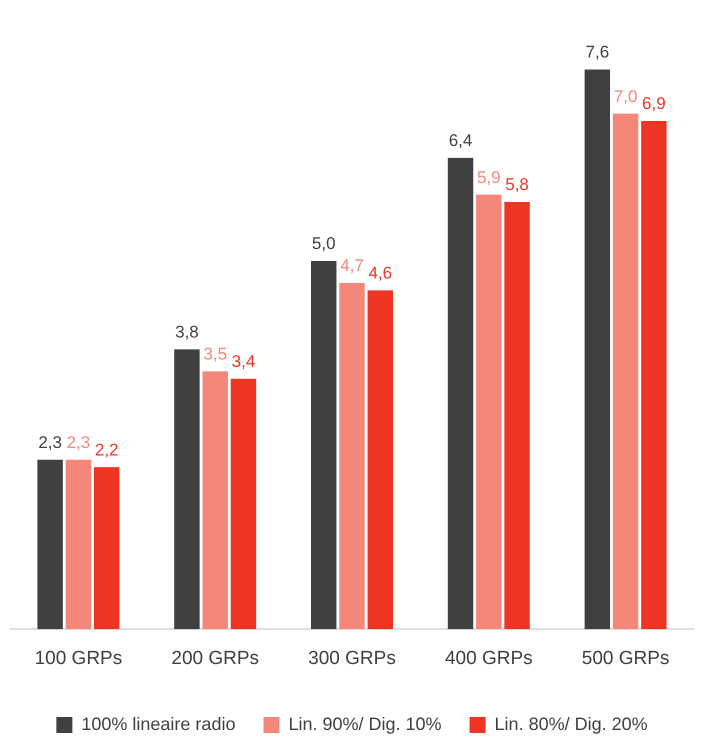 The height and width of the screenshot is (748, 704). I want to click on x-tick-label: 400 GRPs, so click(488, 658).